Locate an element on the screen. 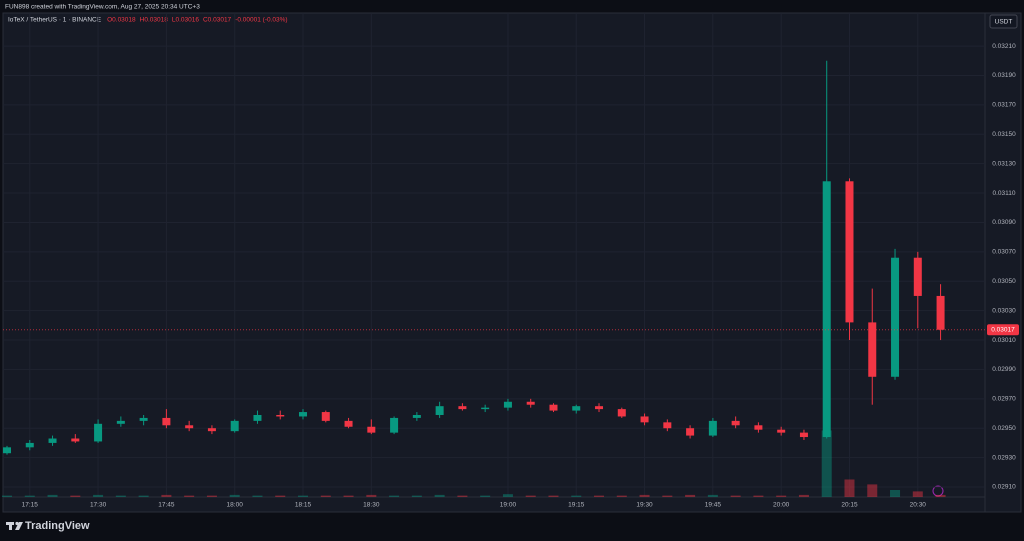 The height and width of the screenshot is (541, 1024). y-tick-label: 0.03190 is located at coordinates (1004, 75).